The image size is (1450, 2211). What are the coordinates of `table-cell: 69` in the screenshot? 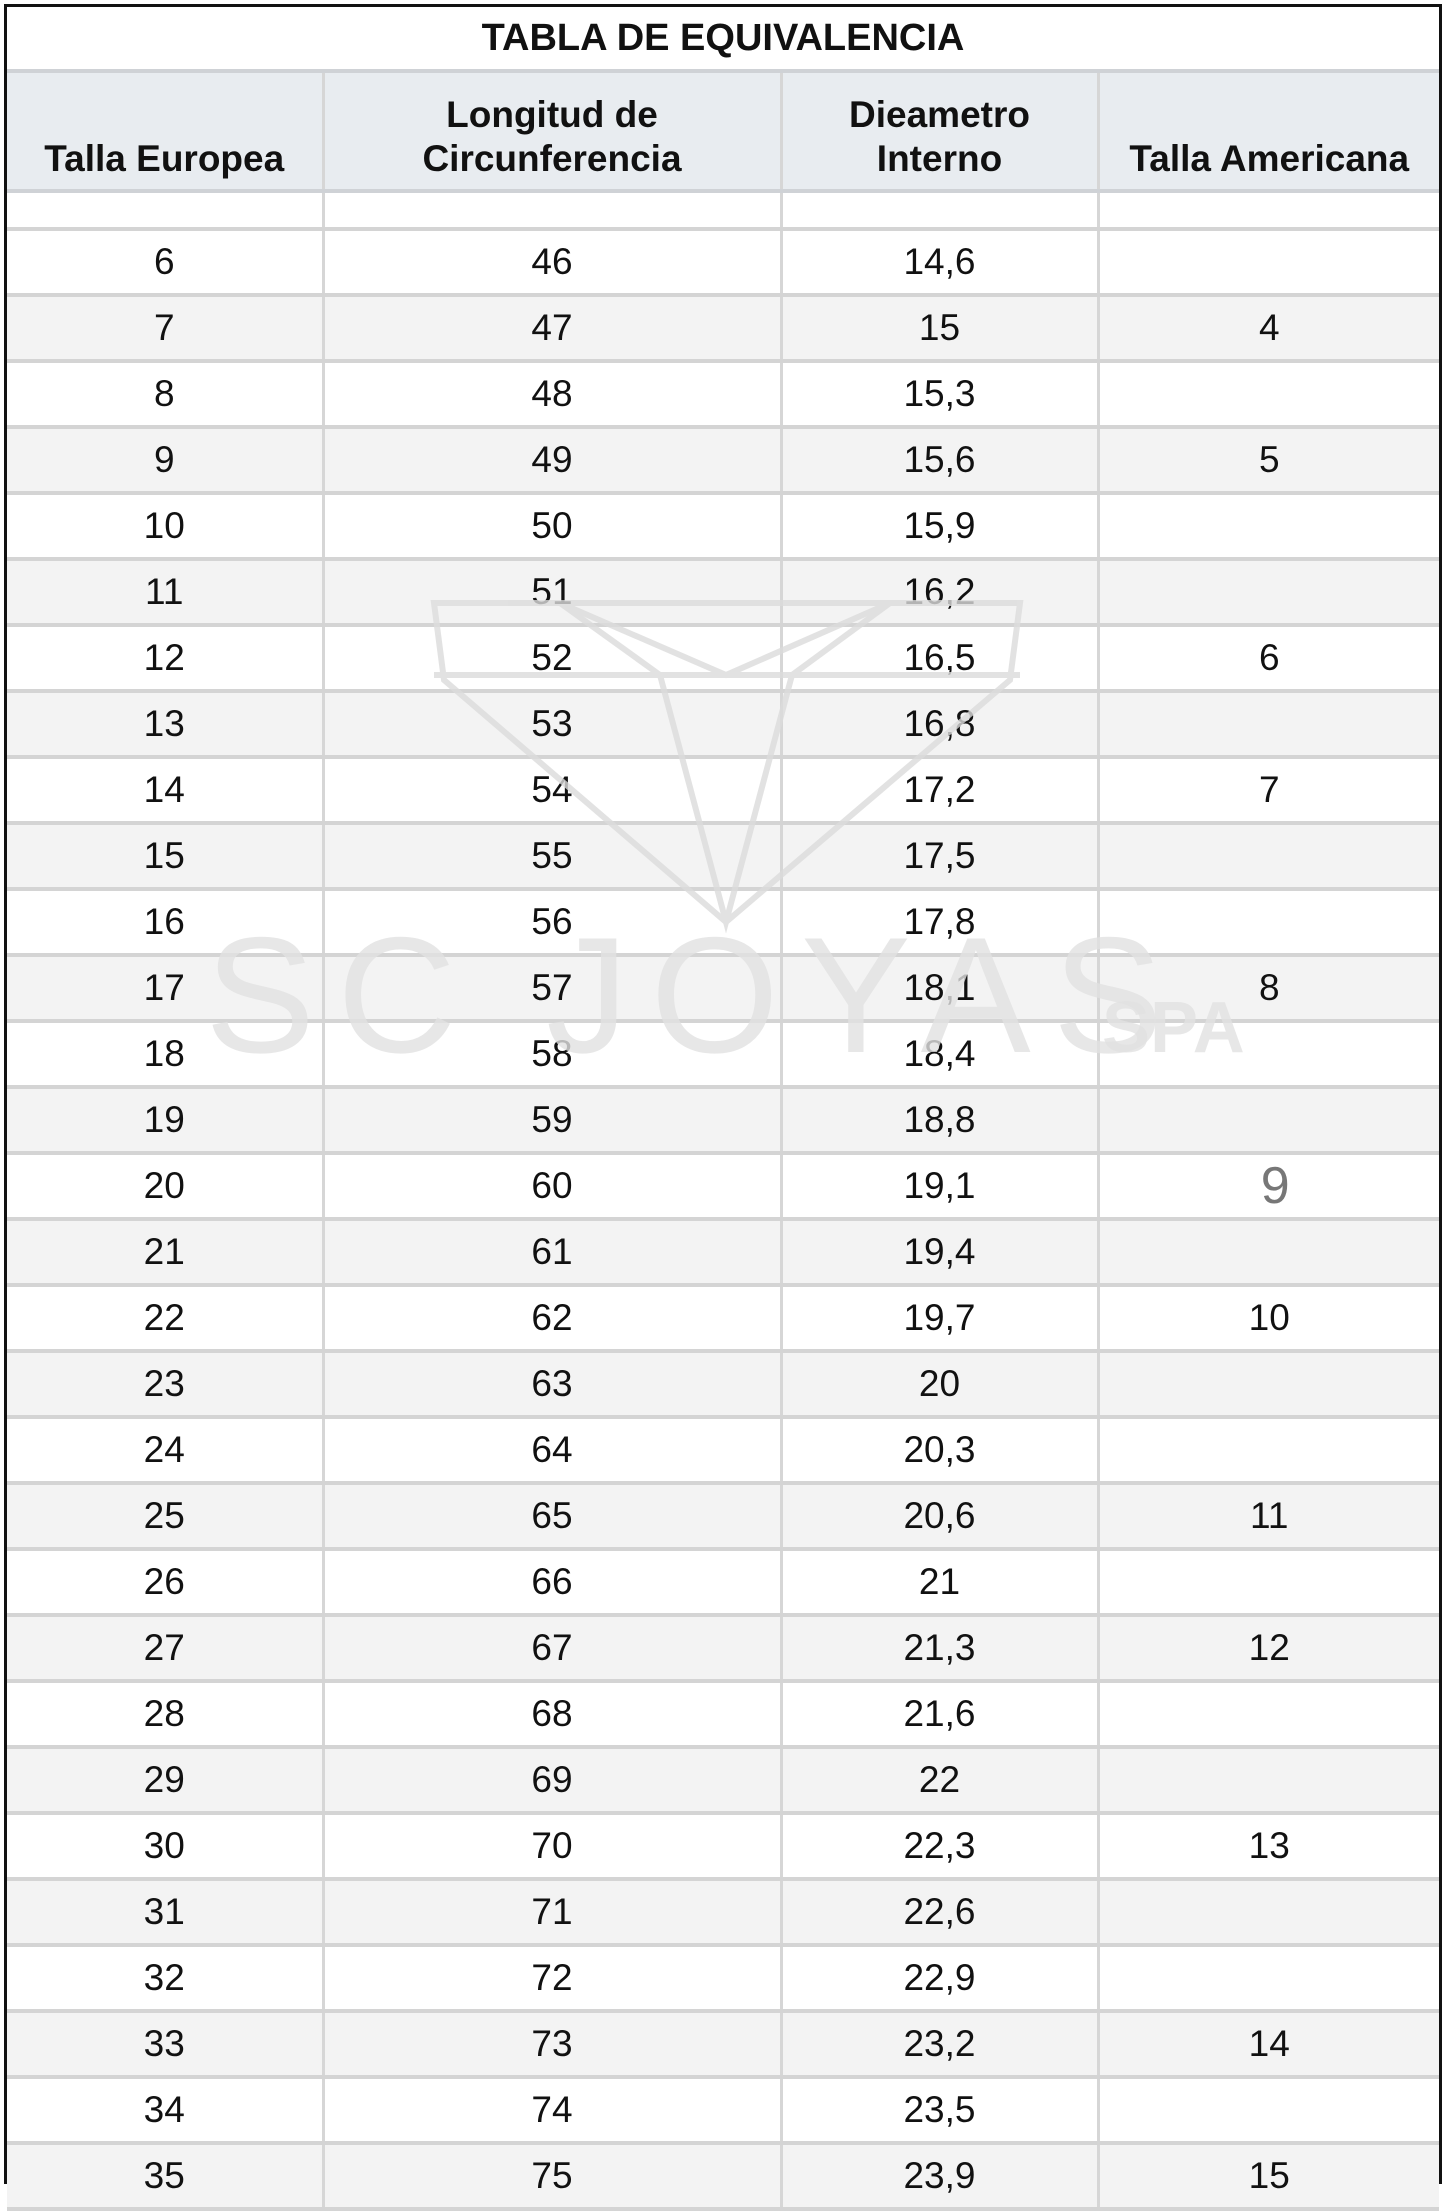 It's located at (551, 1781).